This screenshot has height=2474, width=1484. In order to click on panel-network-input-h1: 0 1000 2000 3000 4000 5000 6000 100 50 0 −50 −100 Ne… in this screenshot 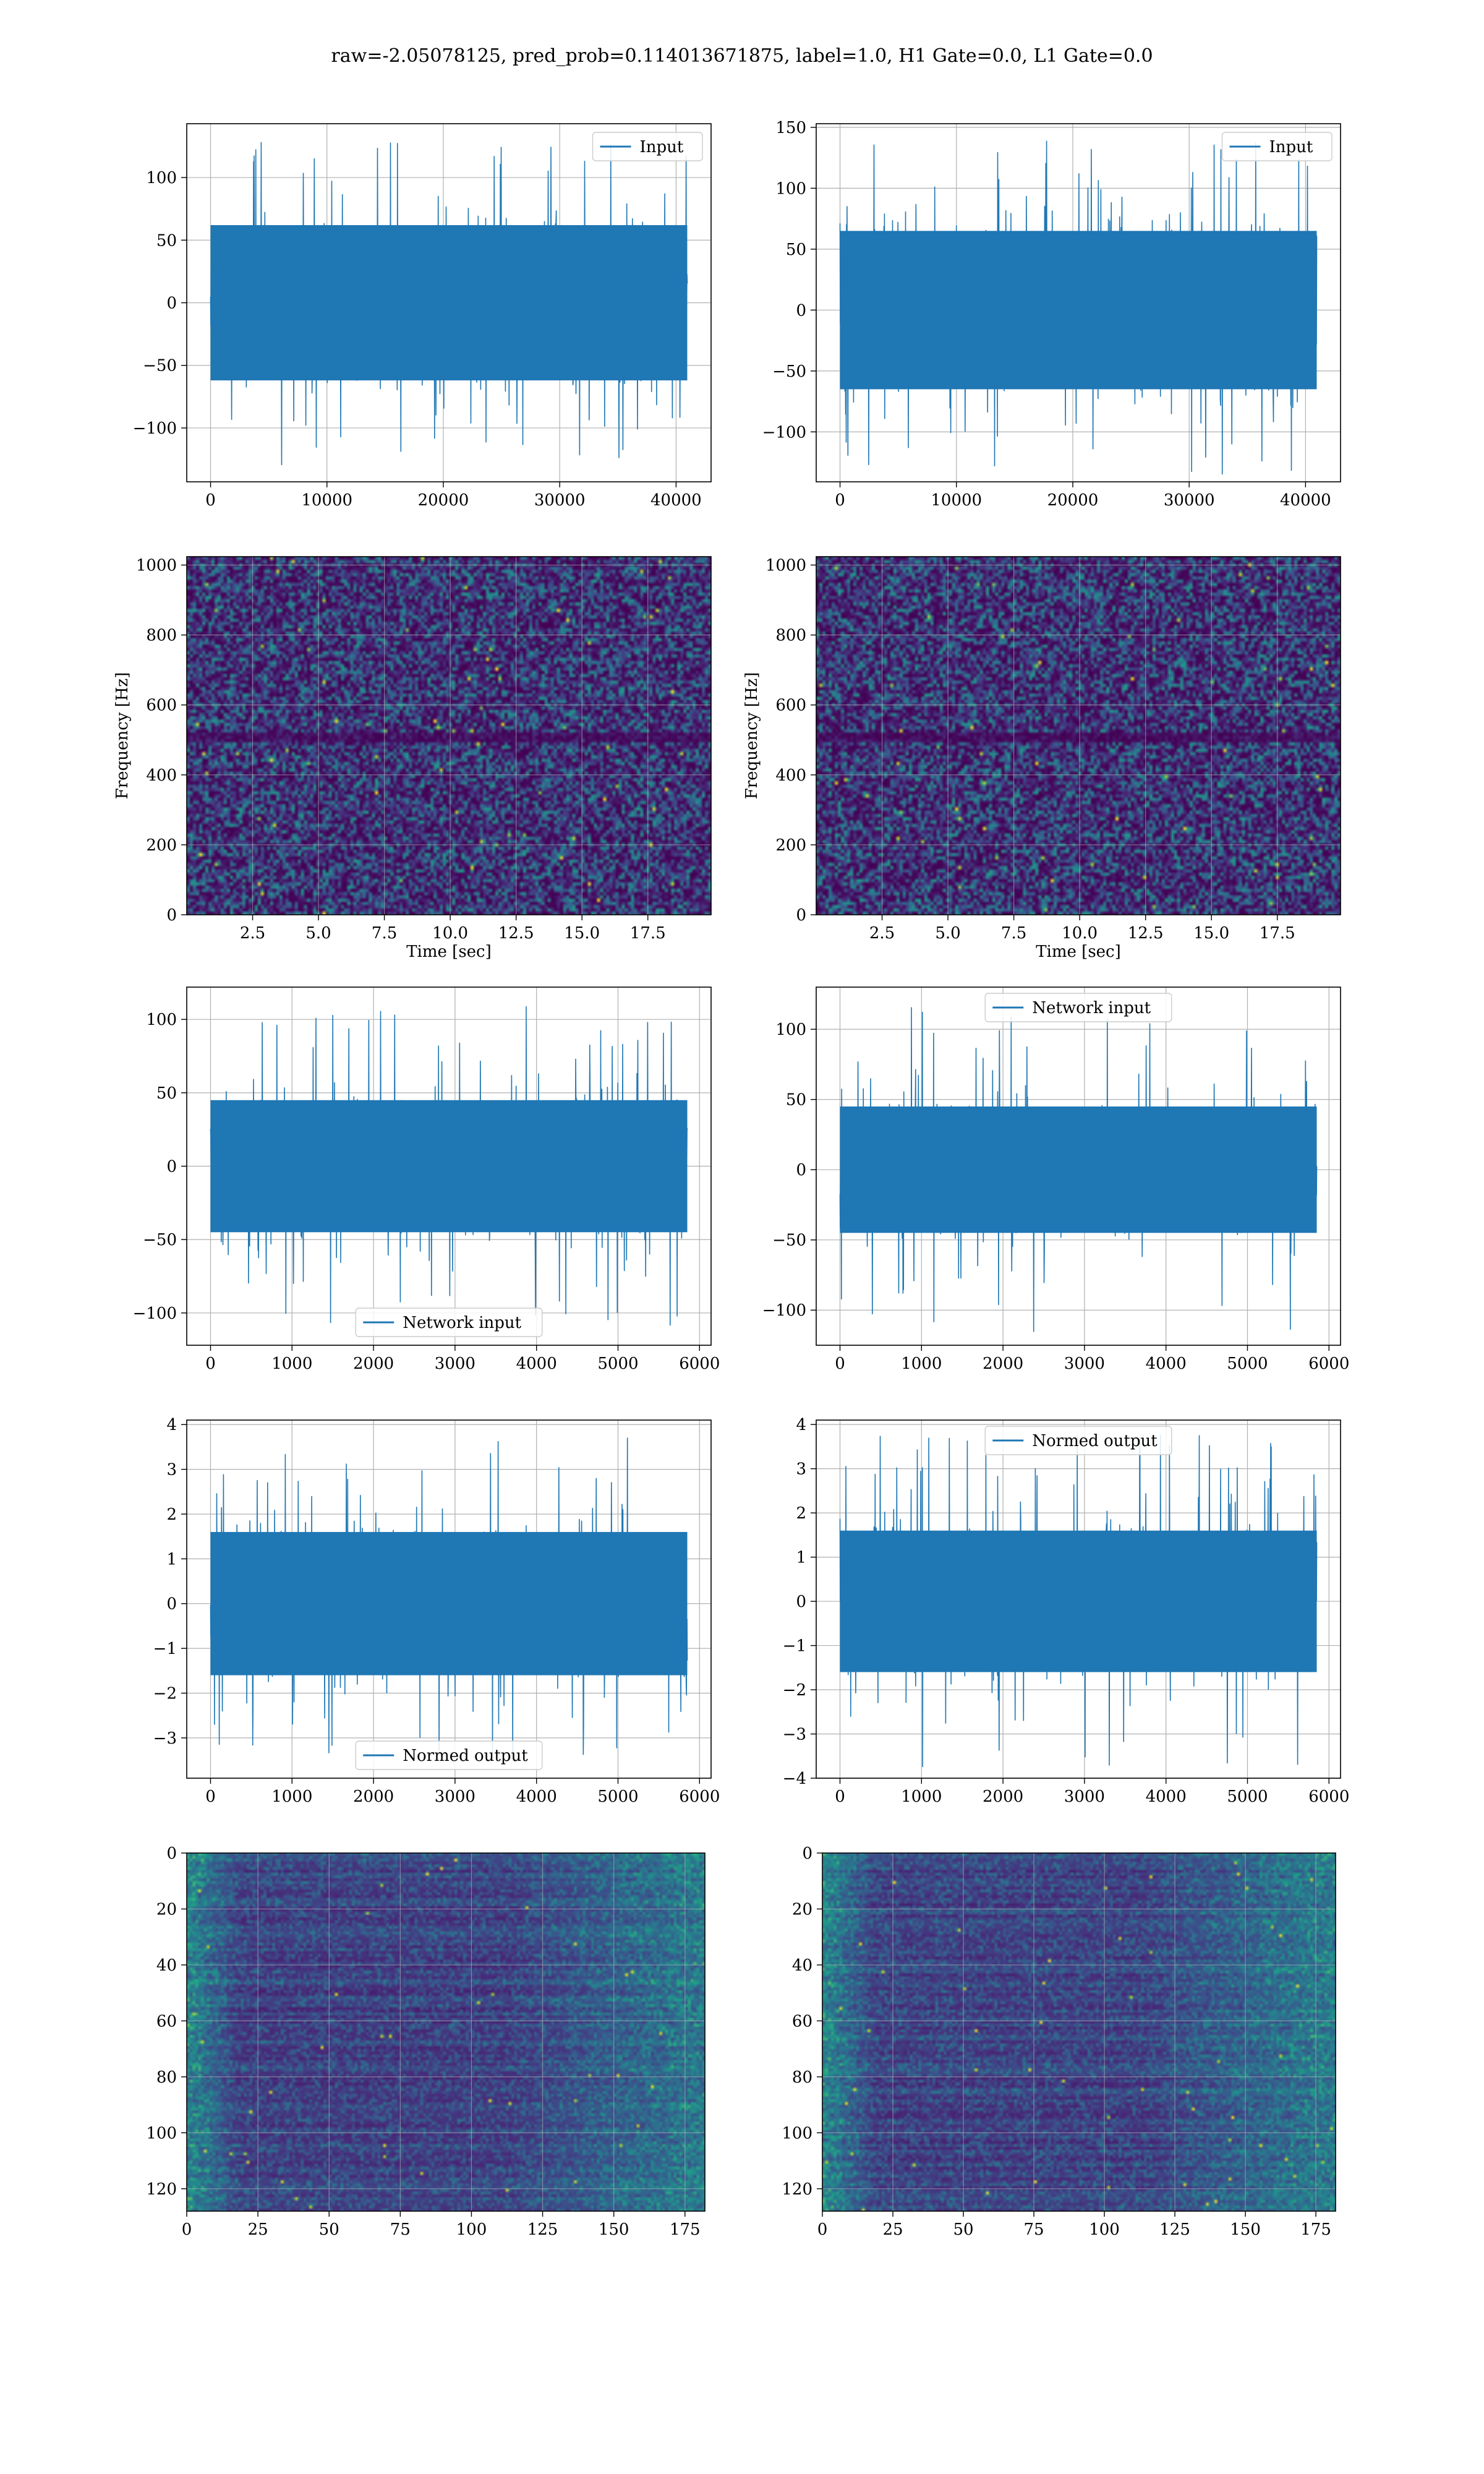, I will do `click(426, 1180)`.